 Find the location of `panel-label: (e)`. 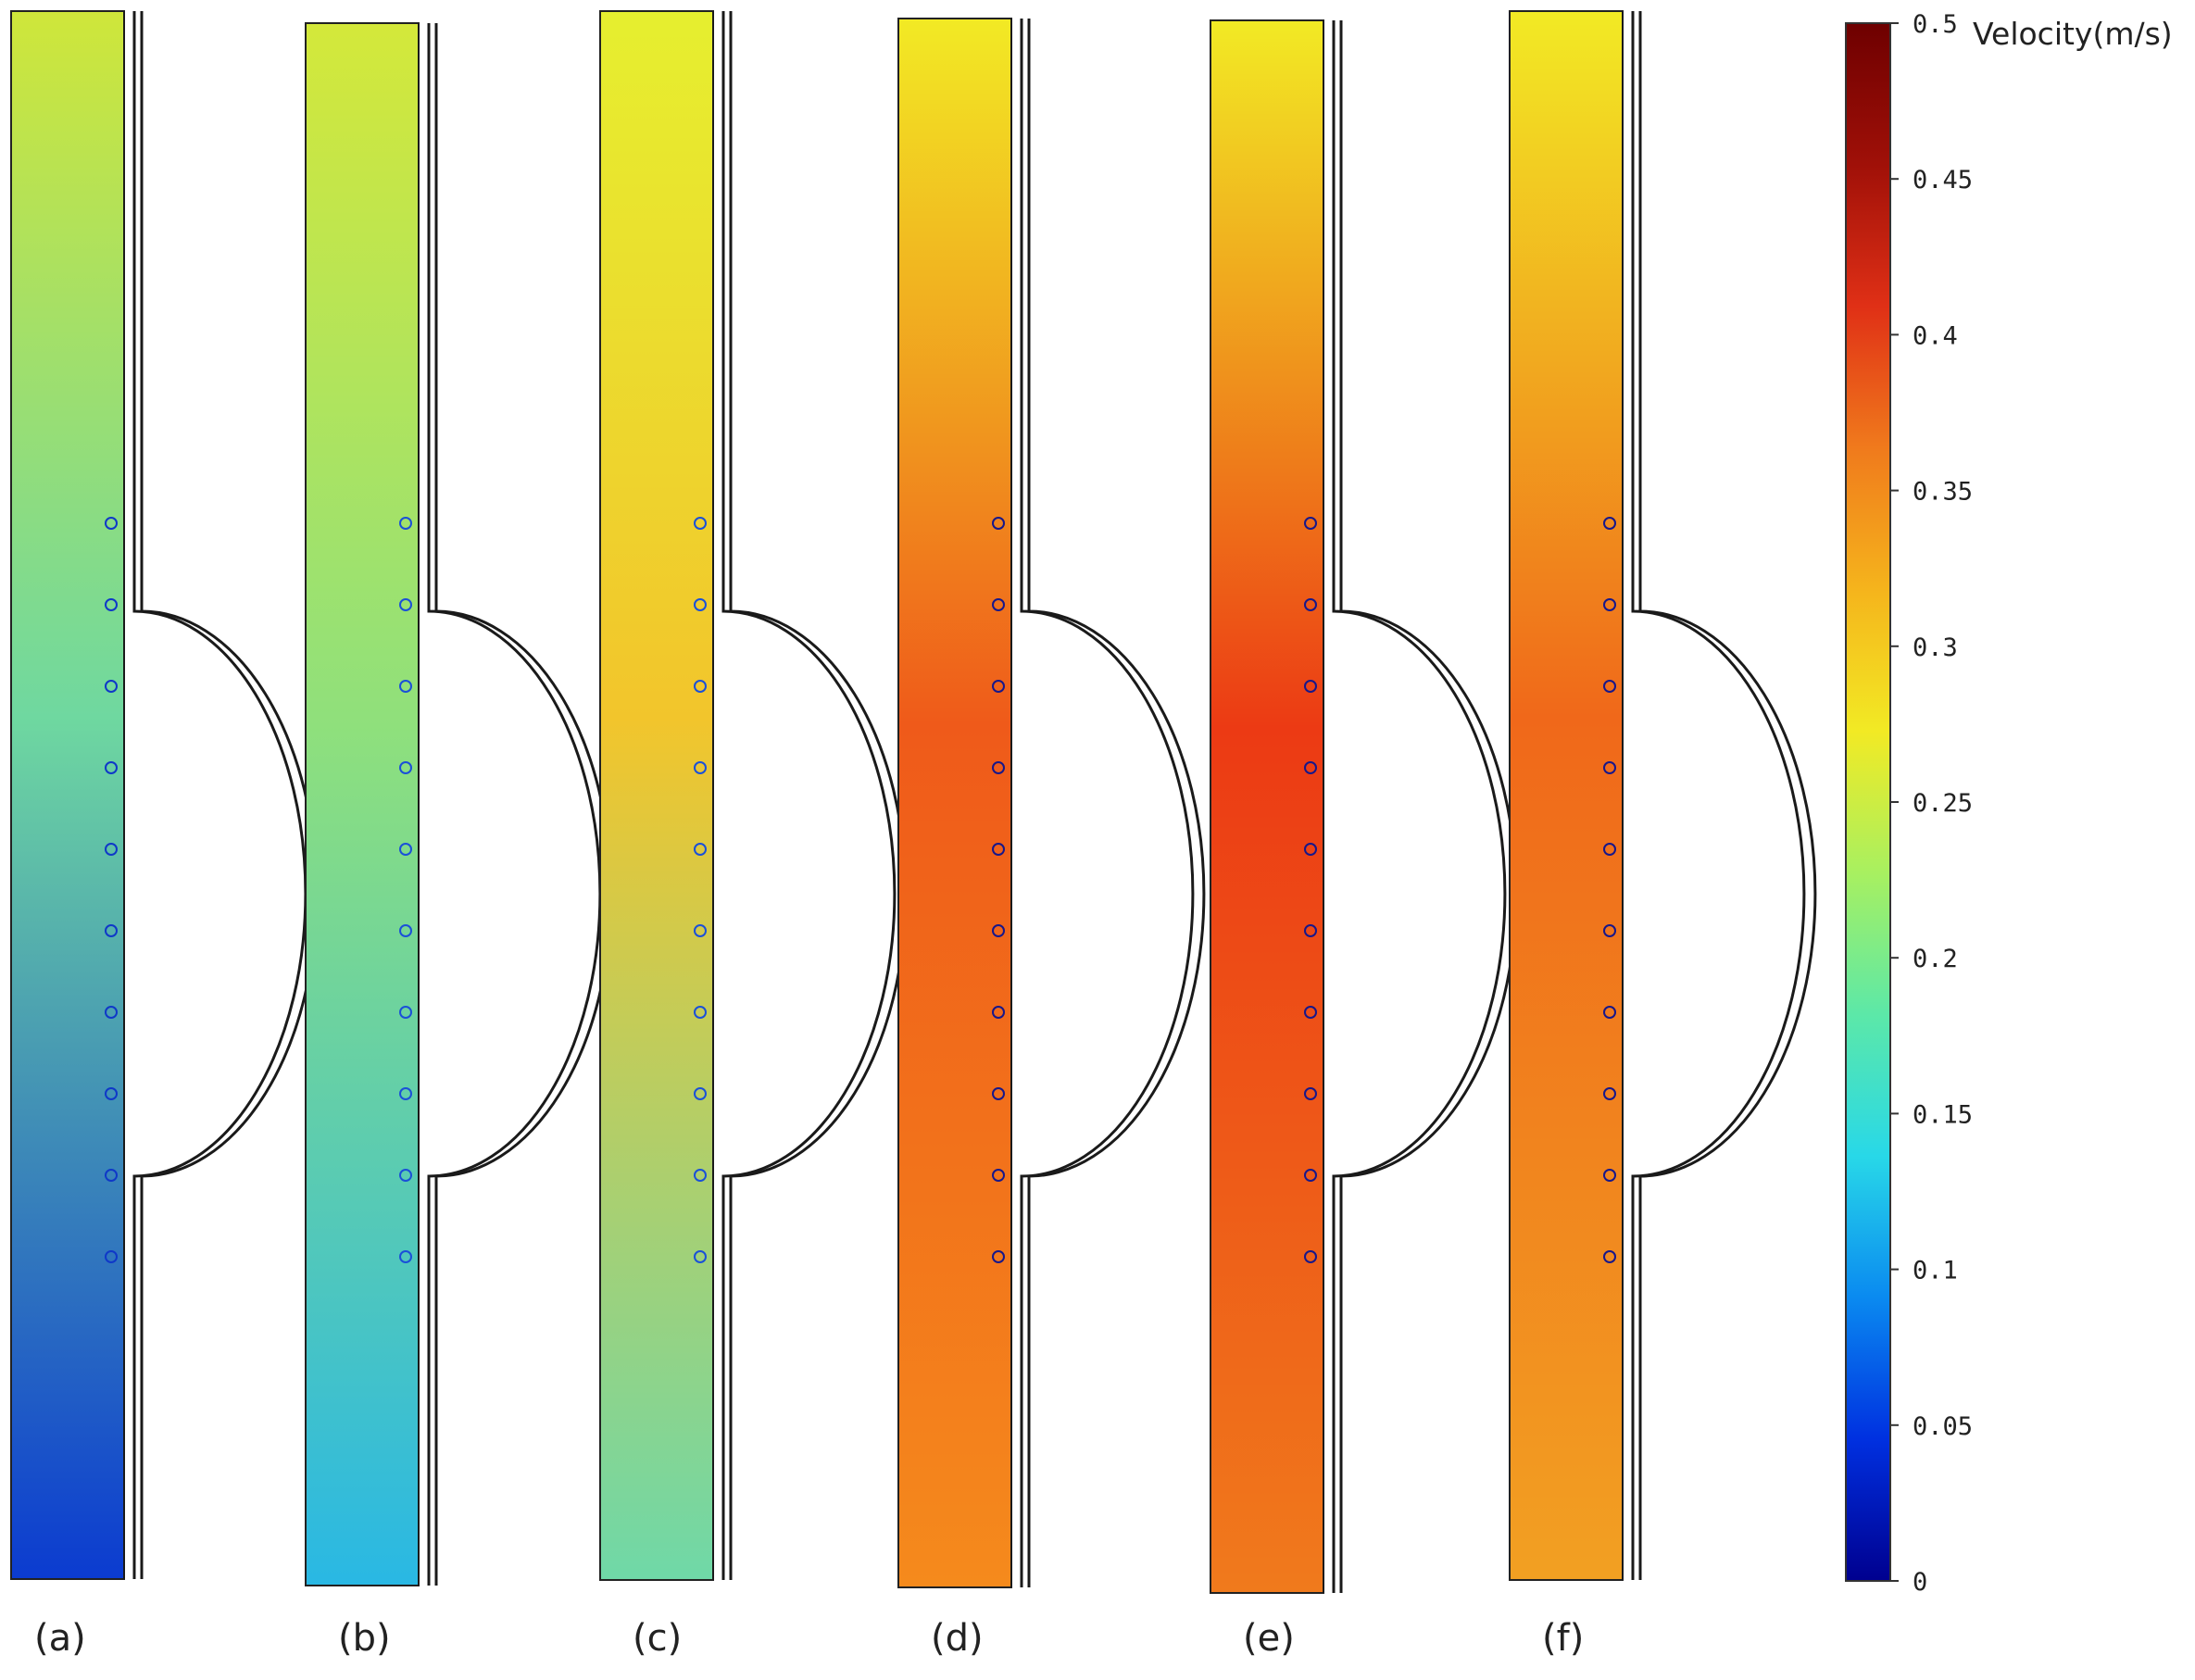

panel-label: (e) is located at coordinates (1269, 1638).